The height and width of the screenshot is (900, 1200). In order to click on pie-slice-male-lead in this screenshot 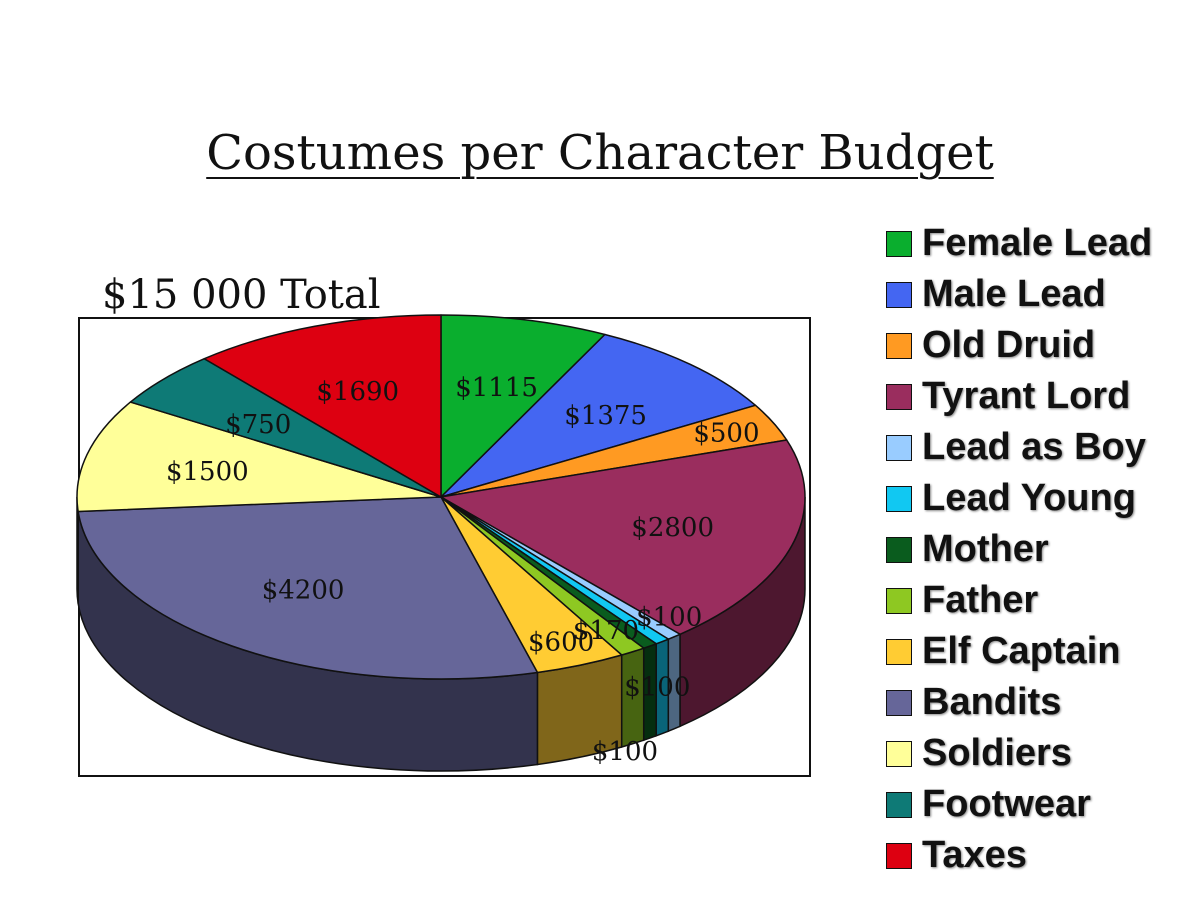, I will do `click(598, 415)`.